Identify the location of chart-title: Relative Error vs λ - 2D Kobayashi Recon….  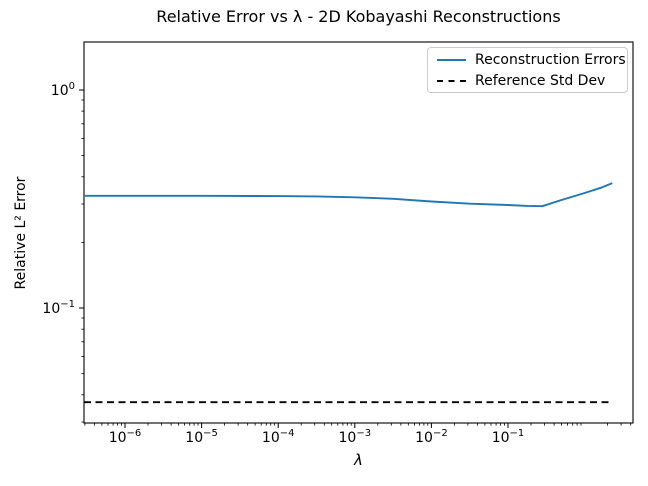
(358, 16).